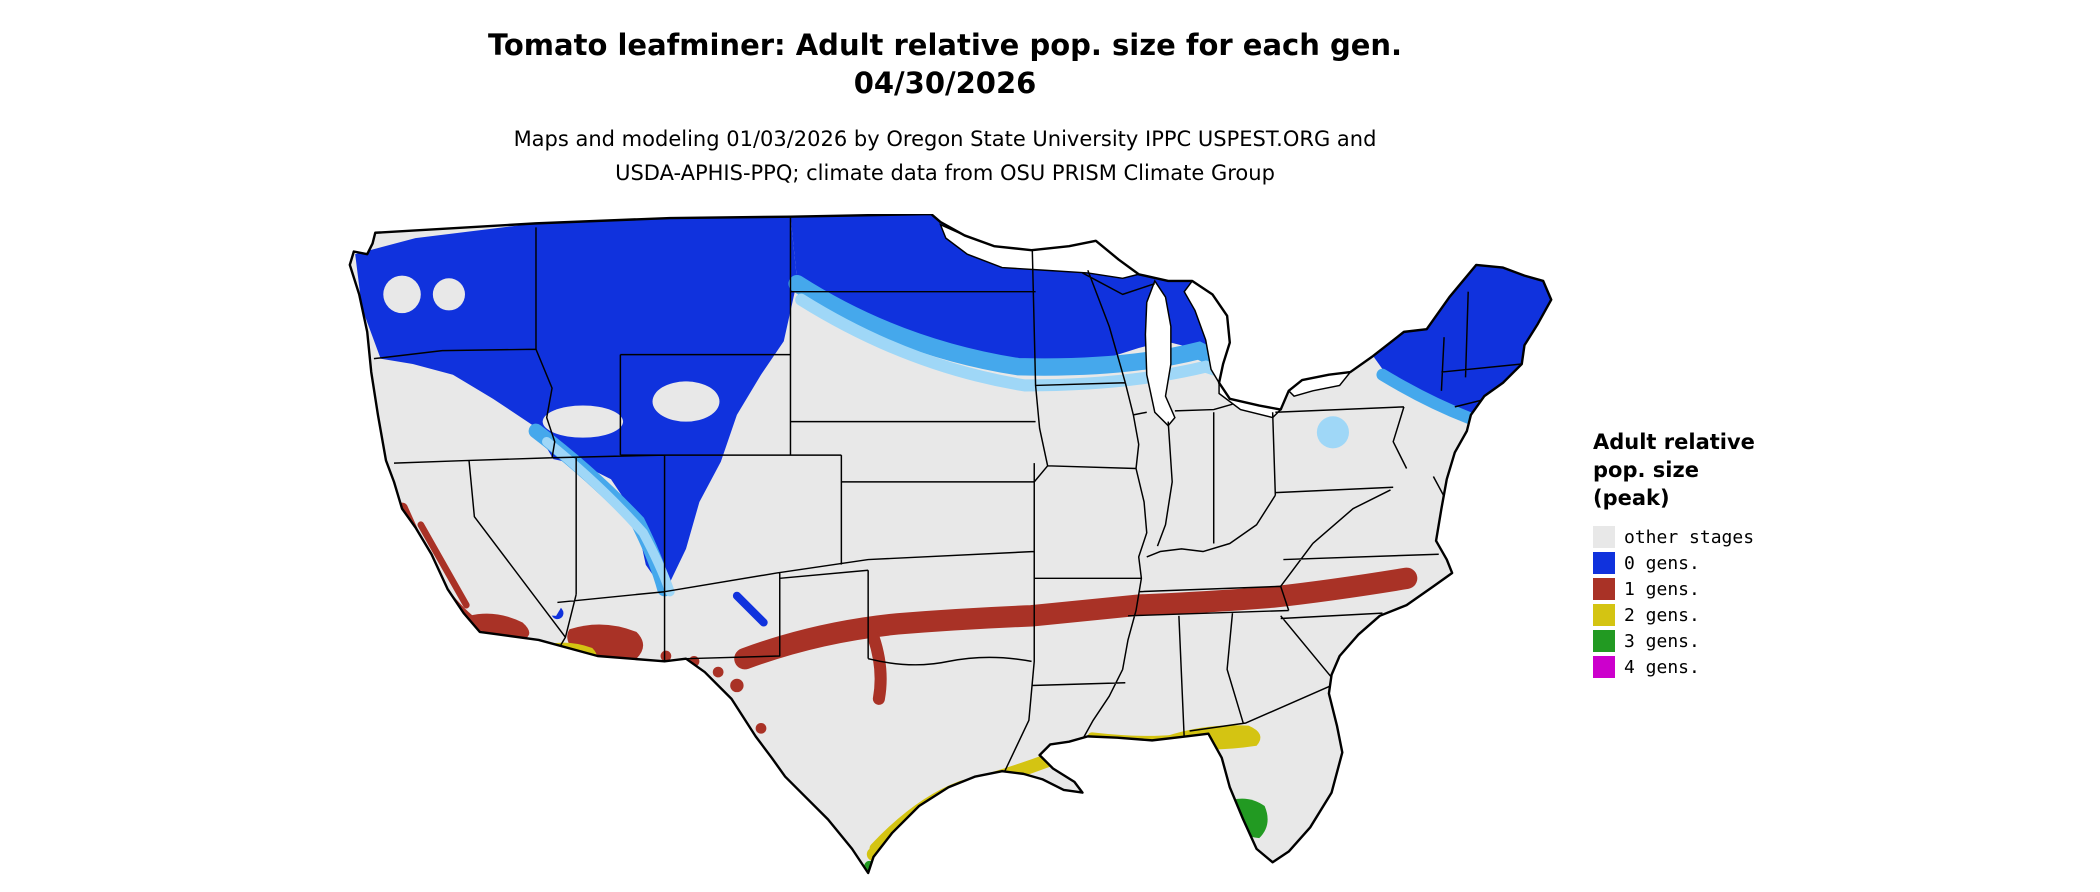 The image size is (2100, 892). I want to click on region-1gen-texas-finger, so click(877, 668).